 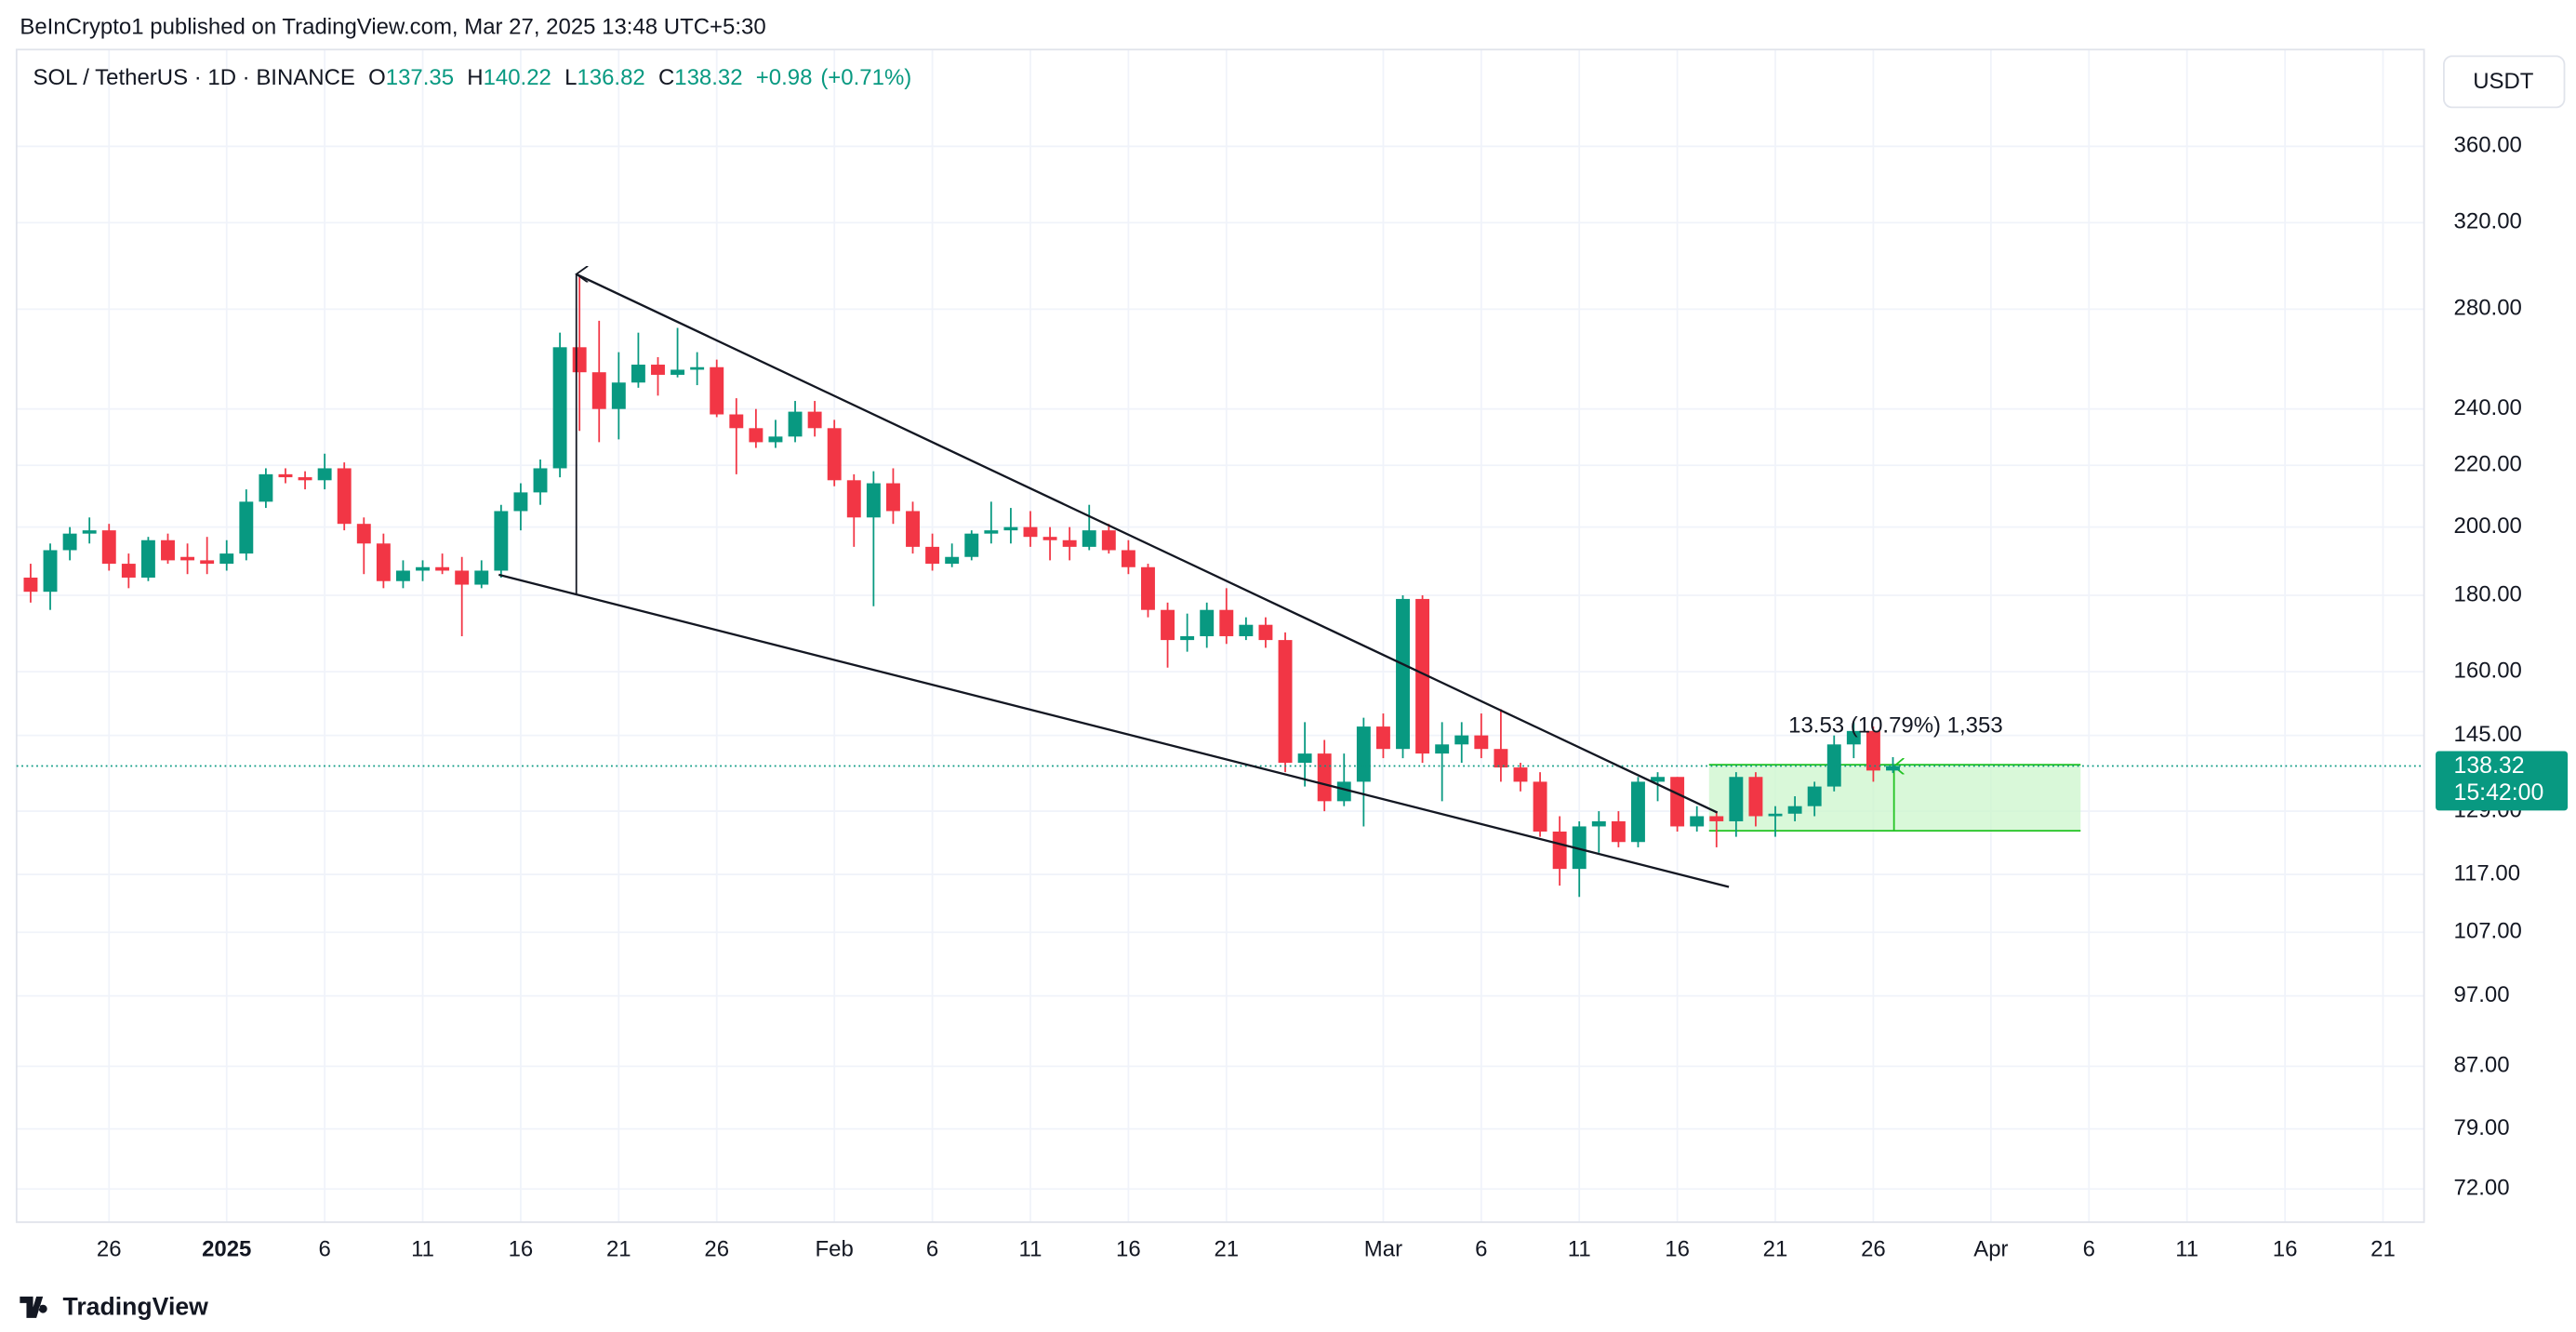 What do you see at coordinates (33, 1307) in the screenshot?
I see `brand-logo` at bounding box center [33, 1307].